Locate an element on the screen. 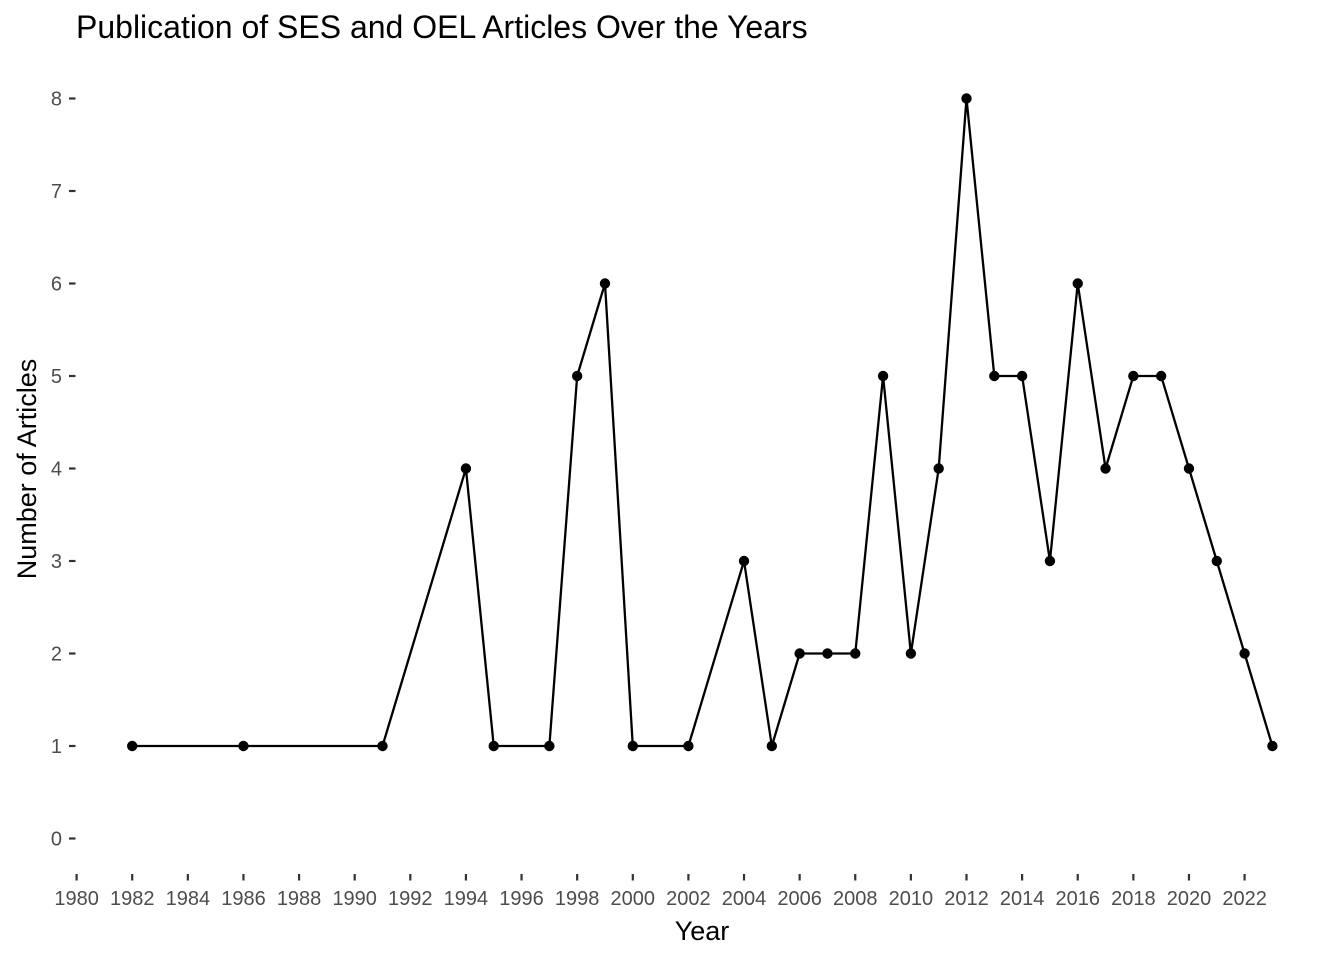 The image size is (1344, 960). x-tick-label: 2004 is located at coordinates (744, 899).